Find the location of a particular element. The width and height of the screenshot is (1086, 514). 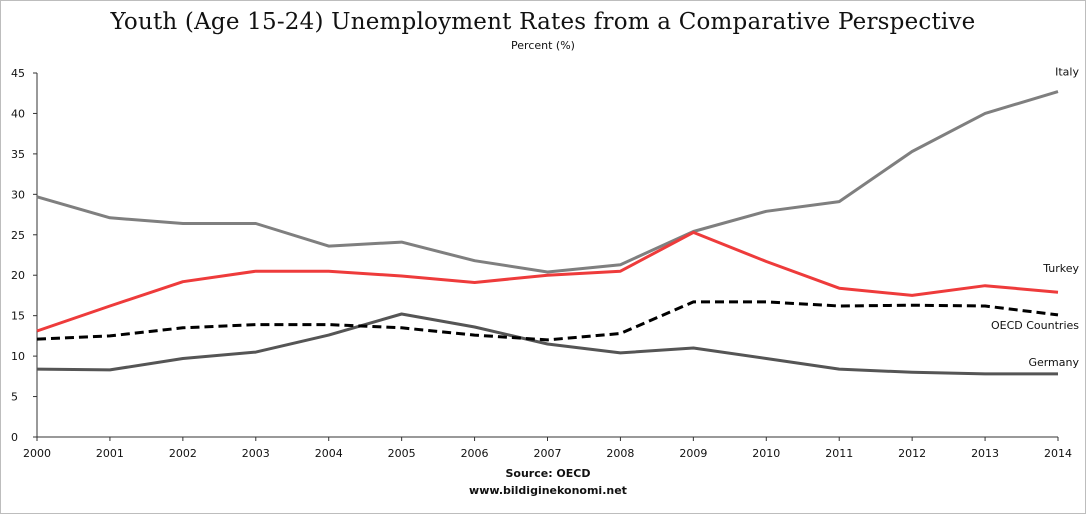

y-tick-label: 25 is located at coordinates (18, 235).